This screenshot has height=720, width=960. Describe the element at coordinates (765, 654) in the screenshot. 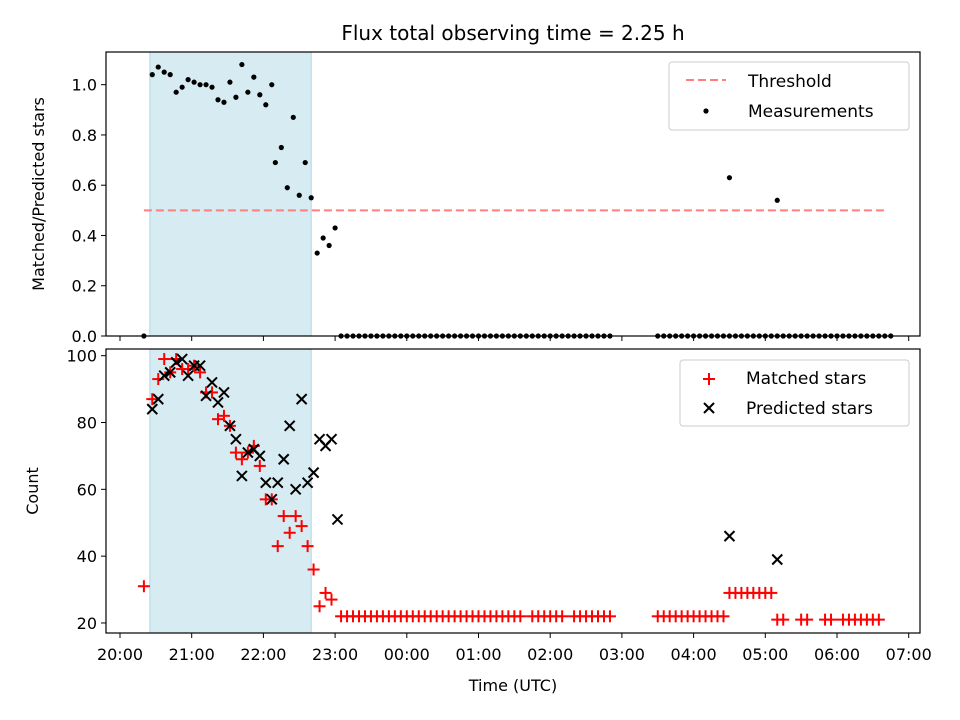

I see `x-tick-label: 05:00` at that location.